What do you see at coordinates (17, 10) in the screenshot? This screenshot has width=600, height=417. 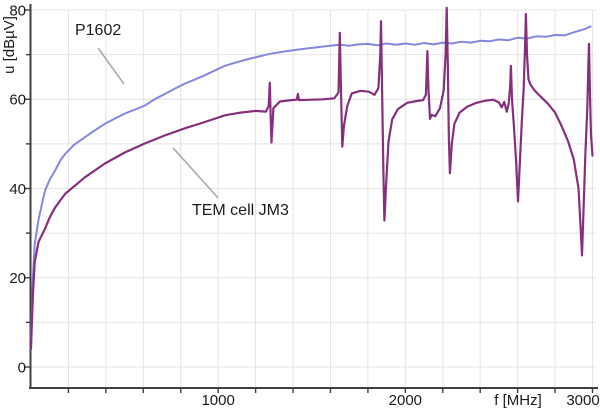 I see `y-tick-label: 80` at bounding box center [17, 10].